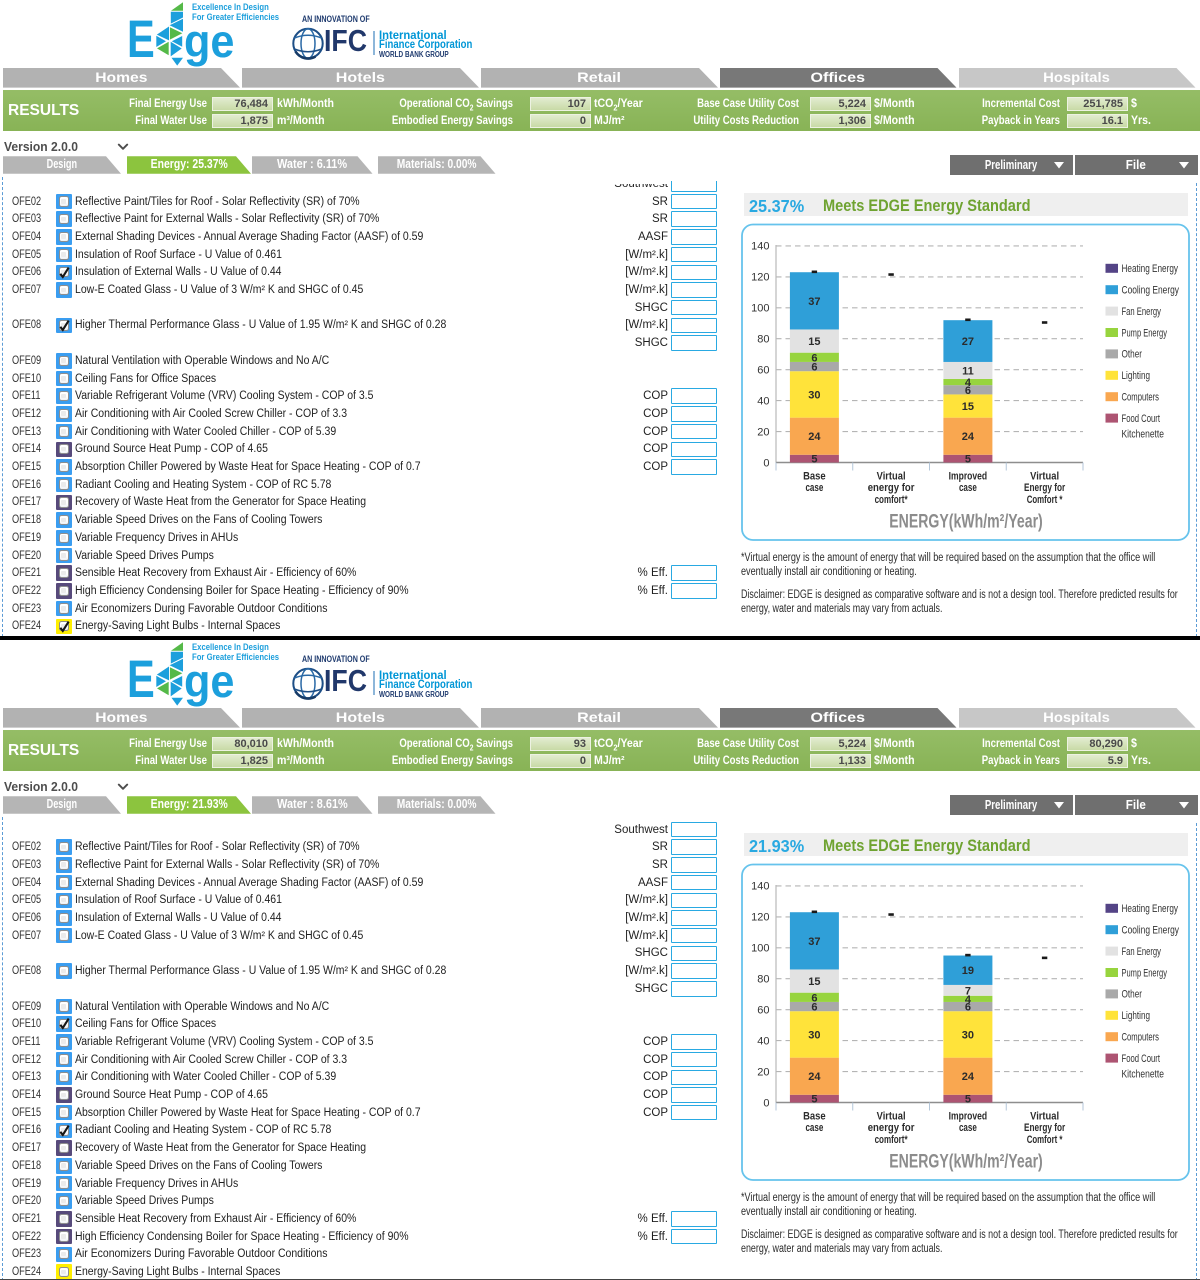 This screenshot has height=1280, width=1200. I want to click on svg-text: 19, so click(968, 971).